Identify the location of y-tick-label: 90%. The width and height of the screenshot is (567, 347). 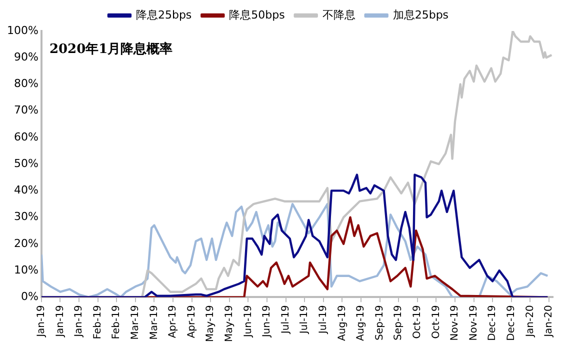
(26, 57).